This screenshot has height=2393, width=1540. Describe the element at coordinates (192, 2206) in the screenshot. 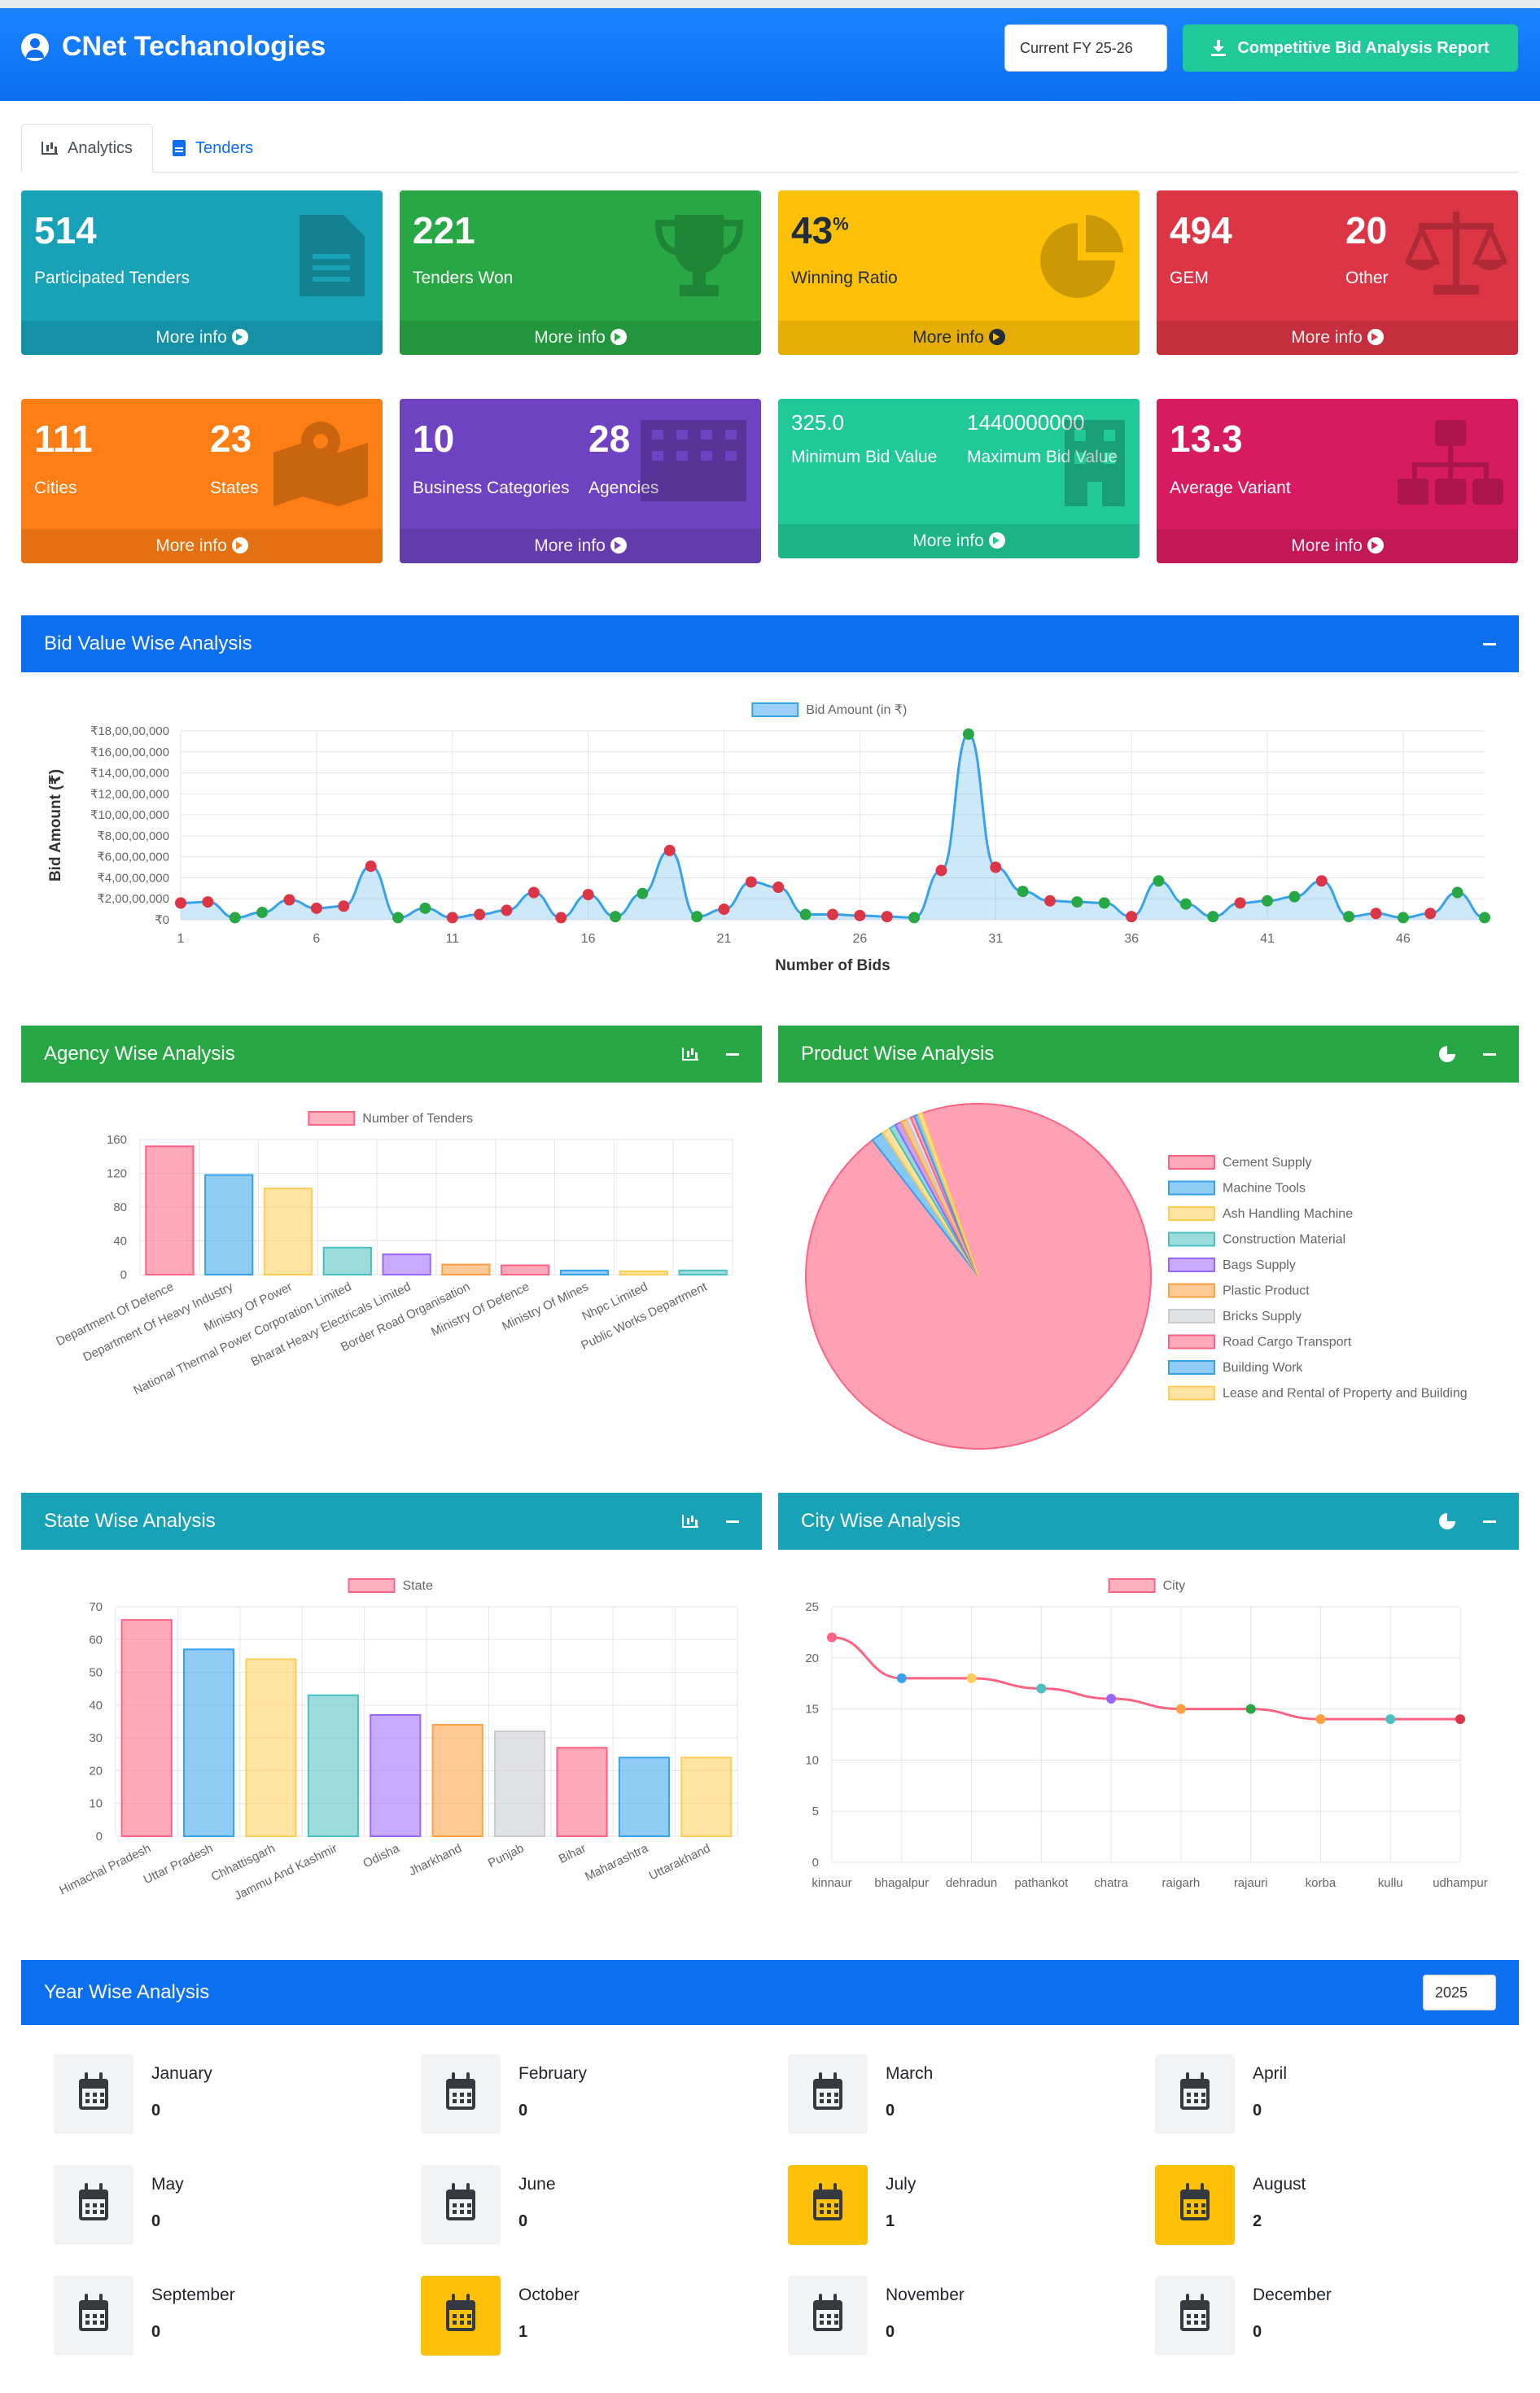

I see `month-item-may: May 0` at that location.